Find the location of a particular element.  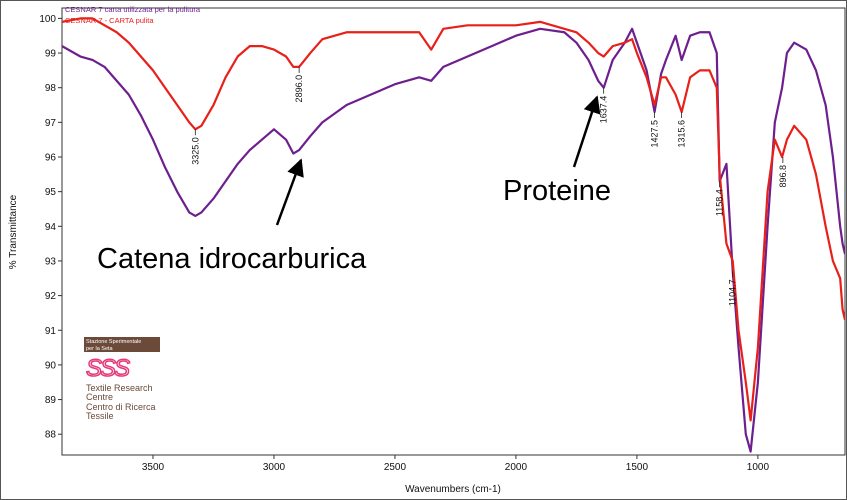

logo-text: per la Seta is located at coordinates (100, 349).